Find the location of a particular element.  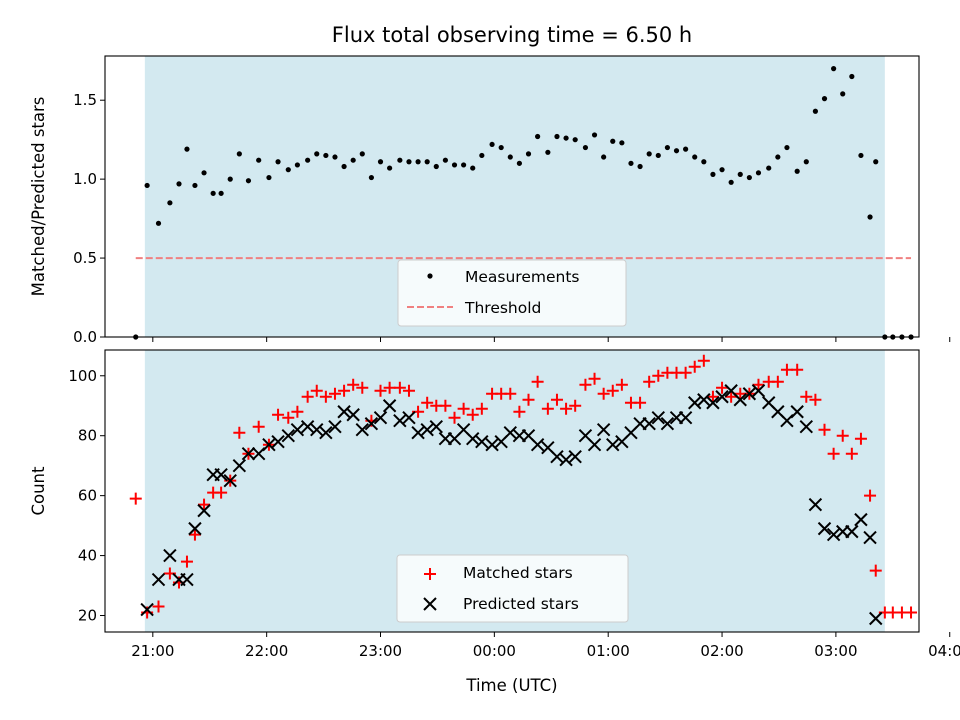

y-tick-label: 20 is located at coordinates (87, 616).